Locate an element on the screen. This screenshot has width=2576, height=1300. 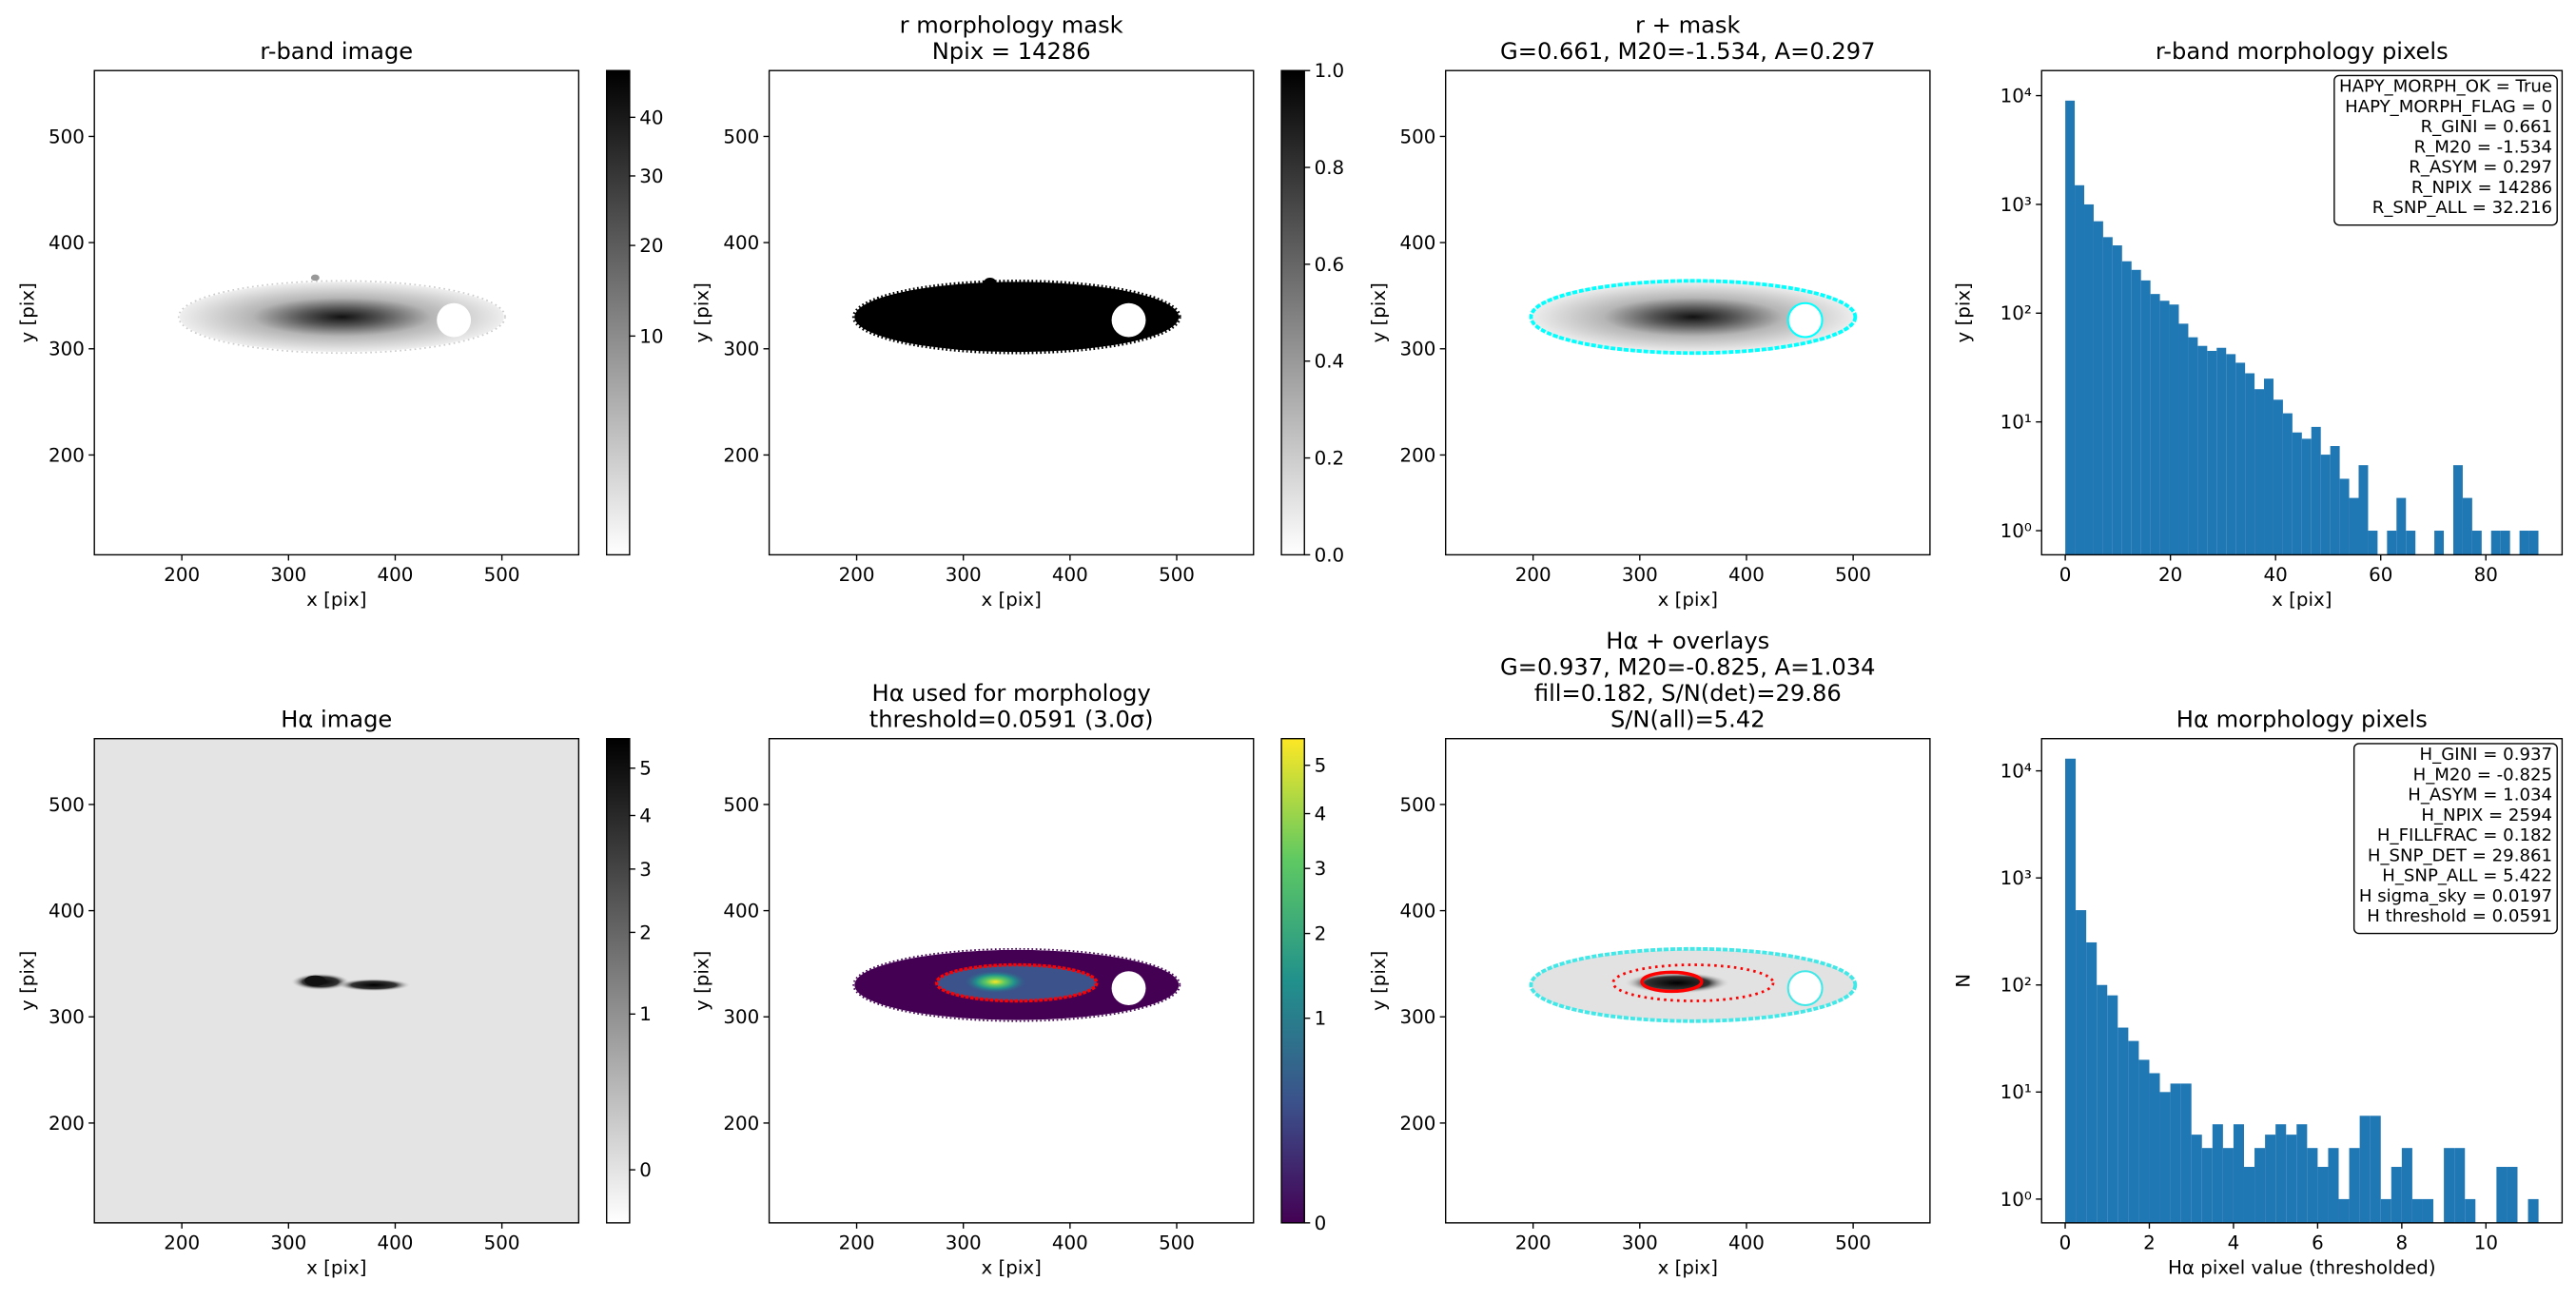
annotation-line: H_ASYM = 1.034 is located at coordinates (2480, 795).